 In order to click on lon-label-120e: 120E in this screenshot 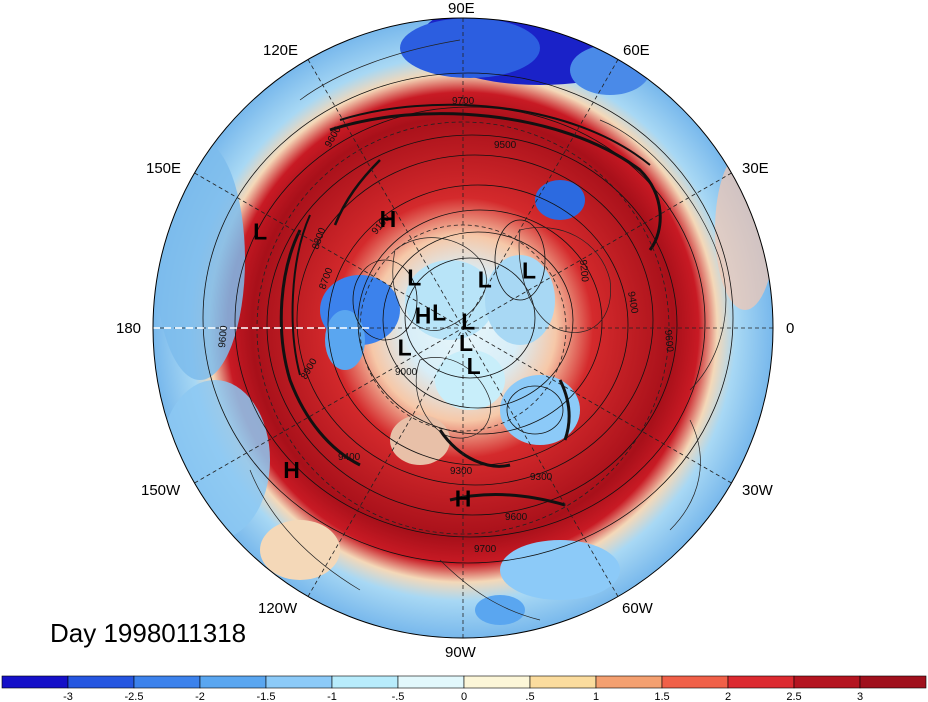, I will do `click(280, 50)`.